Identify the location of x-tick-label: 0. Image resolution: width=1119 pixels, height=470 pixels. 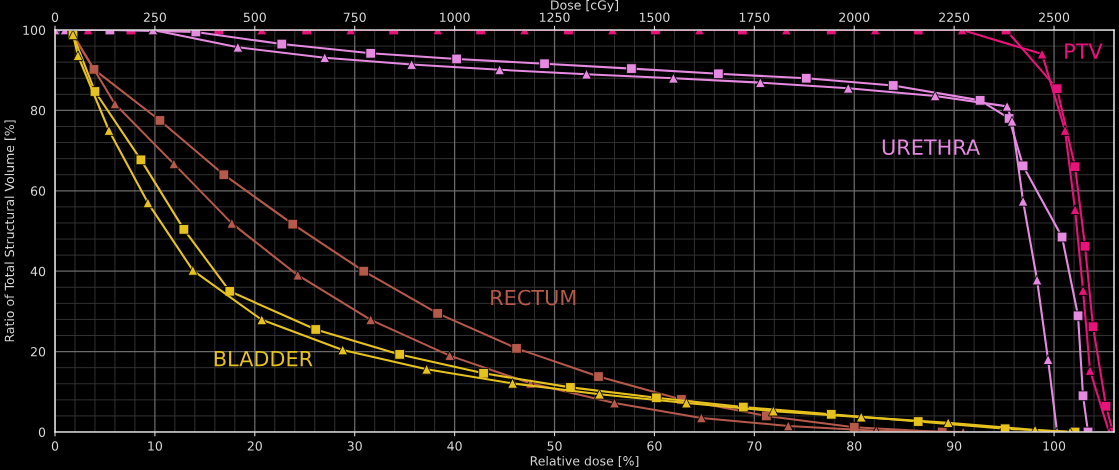
(55, 446).